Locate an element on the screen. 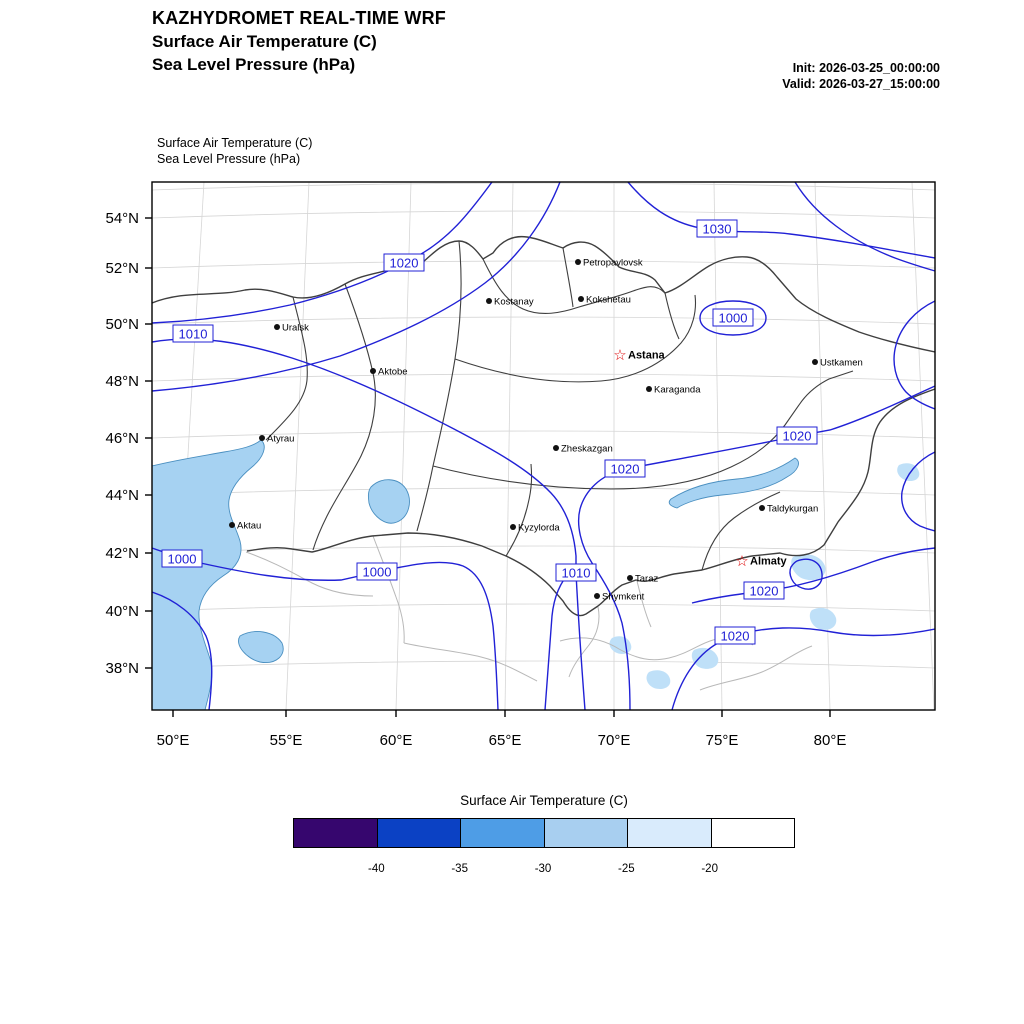 The image size is (1024, 1024). subtitle-temperature: Surface Air Temperature (C) is located at coordinates (235, 143).